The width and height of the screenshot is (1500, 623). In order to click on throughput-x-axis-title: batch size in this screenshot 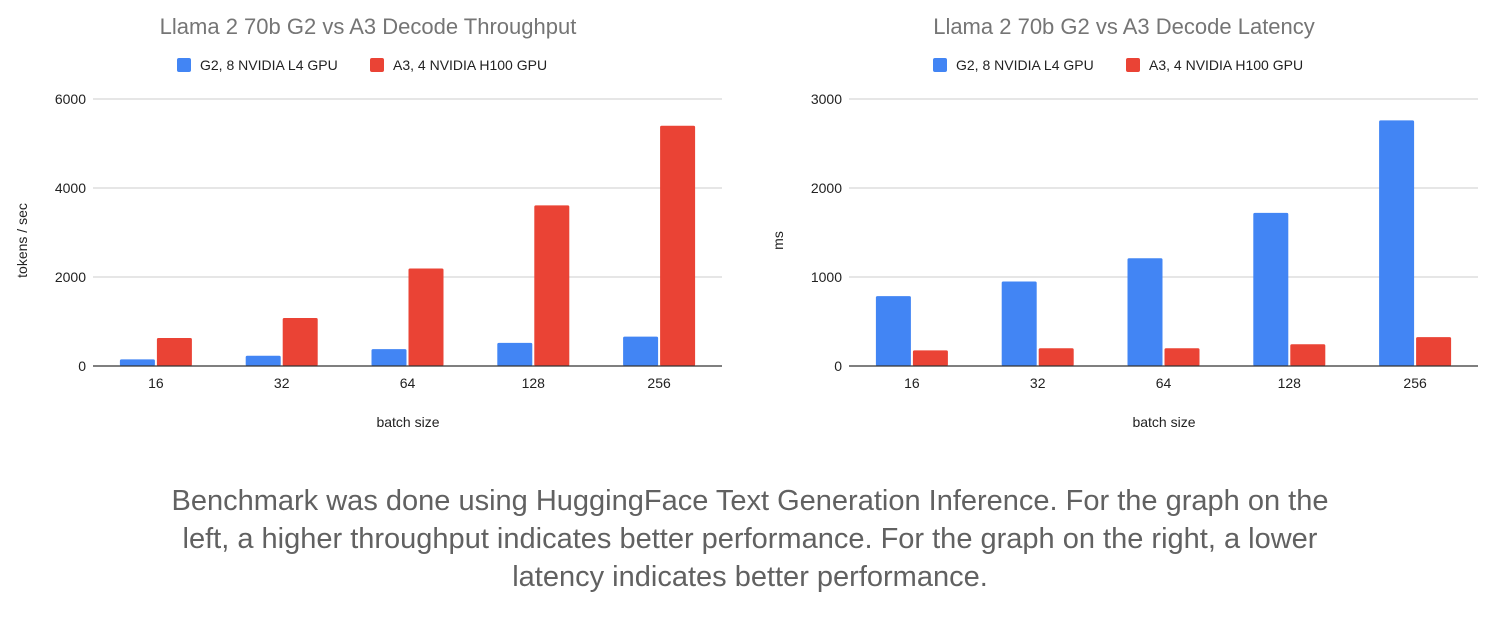, I will do `click(407, 422)`.